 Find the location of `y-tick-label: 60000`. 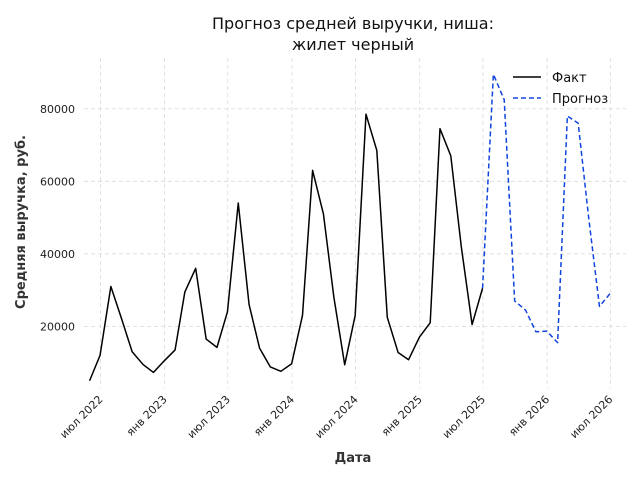

y-tick-label: 60000 is located at coordinates (57, 181).